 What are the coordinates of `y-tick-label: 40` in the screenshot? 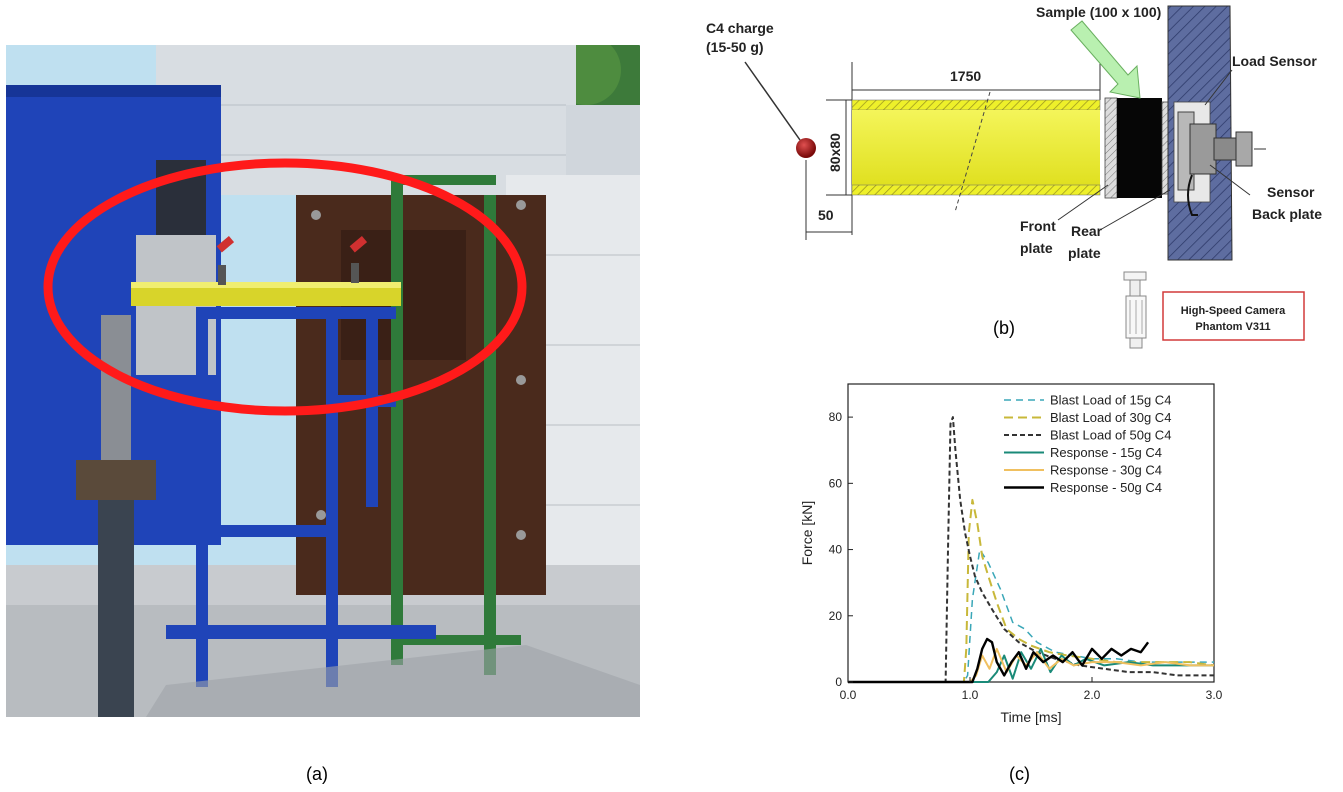 It's located at (836, 550).